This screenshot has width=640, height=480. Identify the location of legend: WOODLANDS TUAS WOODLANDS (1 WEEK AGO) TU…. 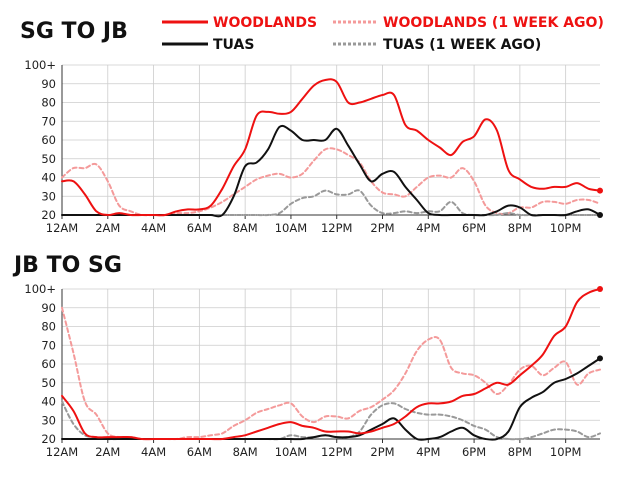
(383, 34).